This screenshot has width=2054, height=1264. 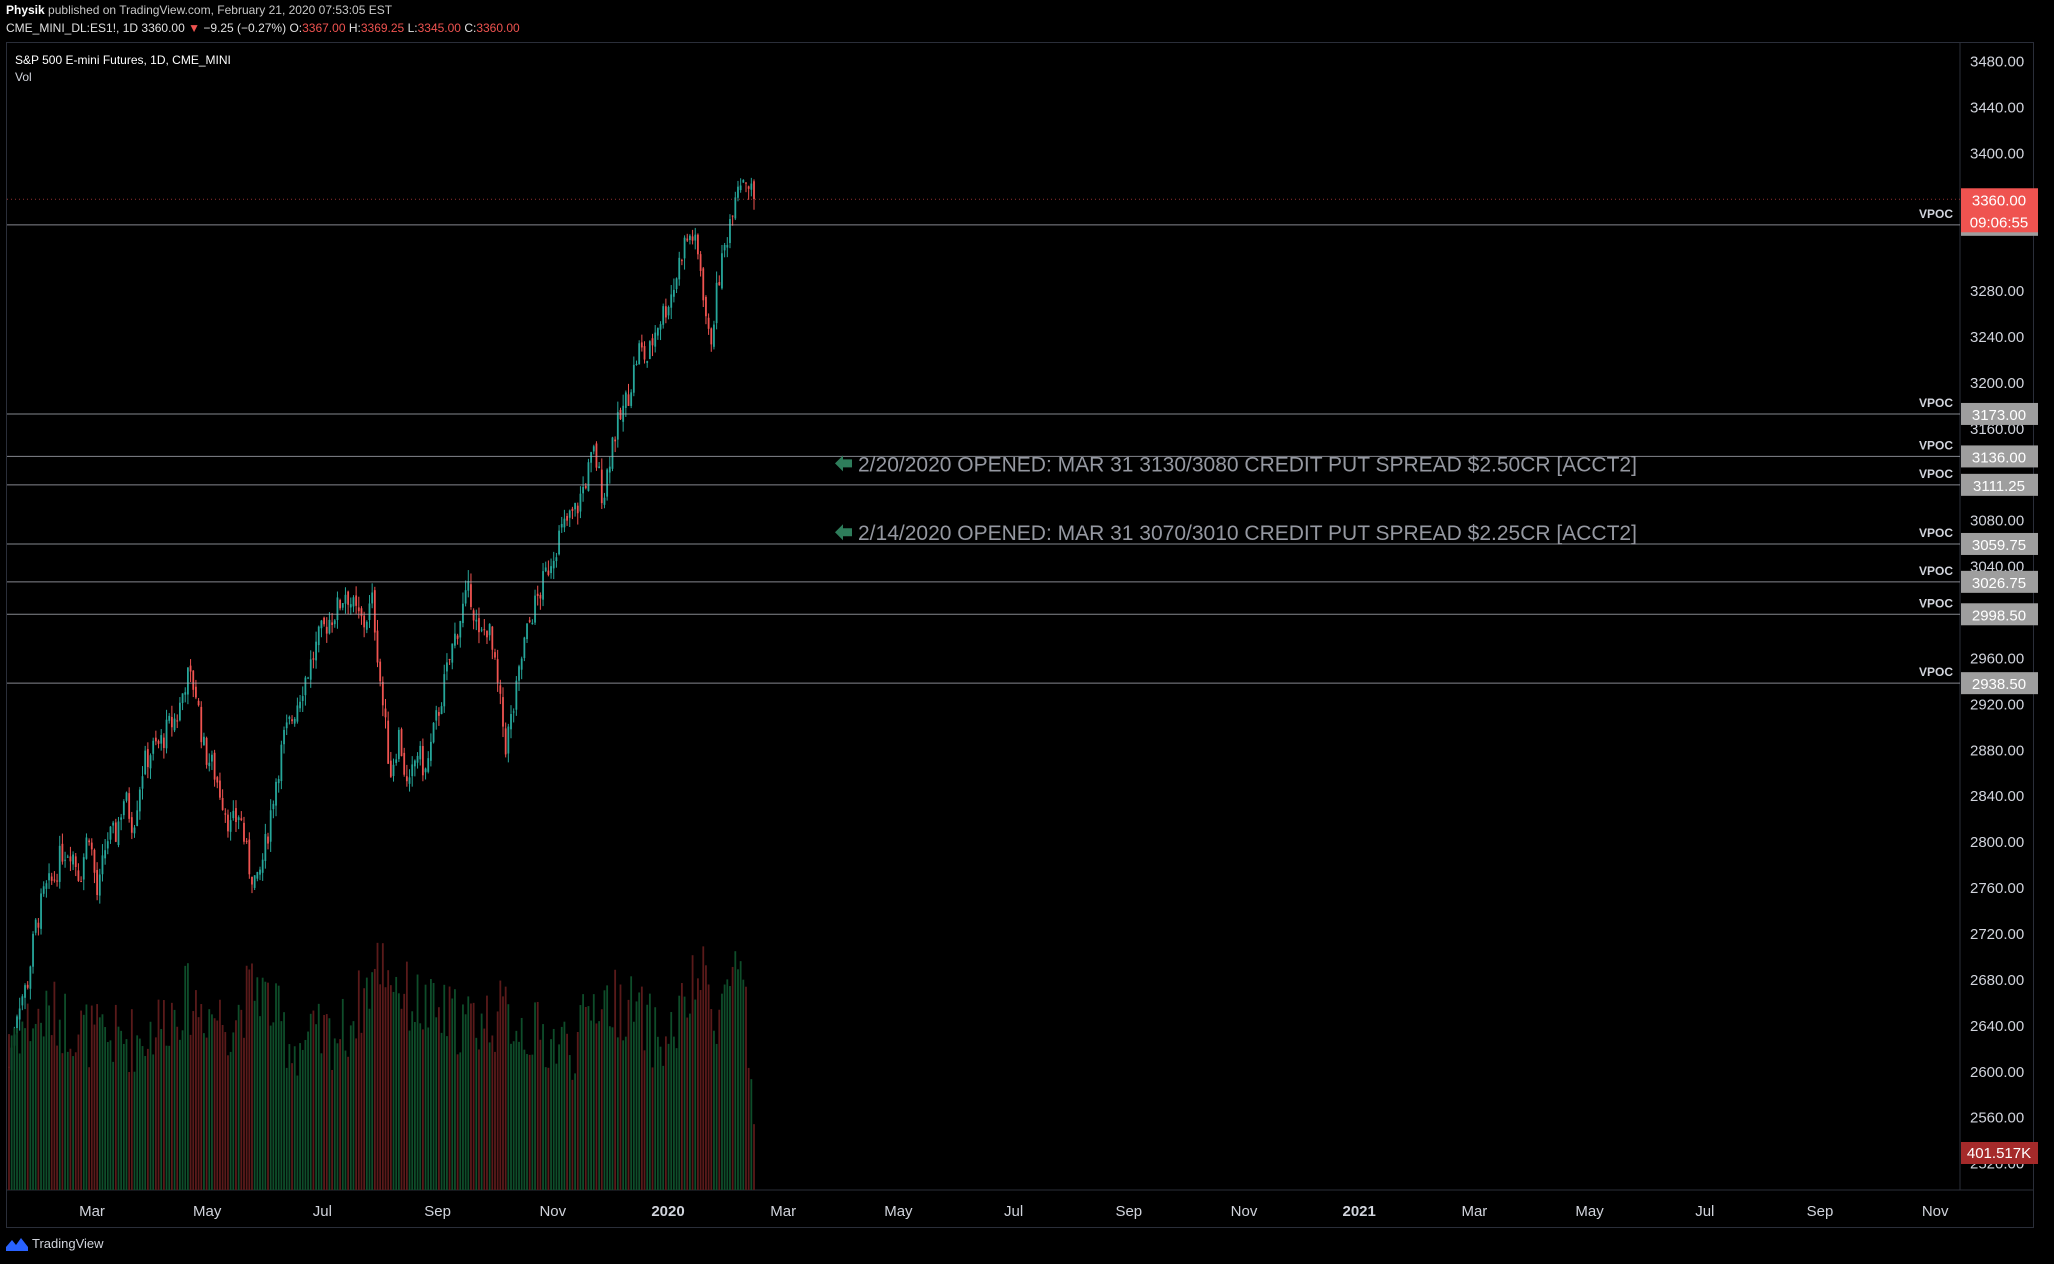 I want to click on y-tick-label: 2640.00, so click(x=1997, y=1026).